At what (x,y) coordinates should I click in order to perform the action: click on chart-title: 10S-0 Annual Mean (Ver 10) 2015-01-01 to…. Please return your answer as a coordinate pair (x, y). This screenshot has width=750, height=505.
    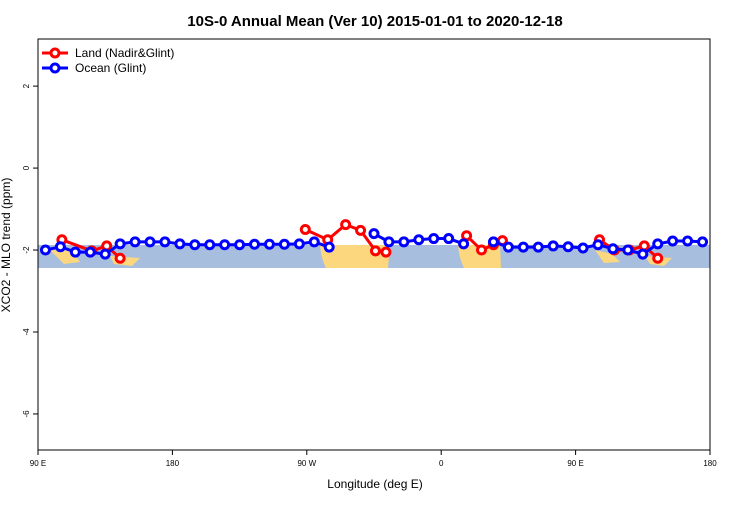
    Looking at the image, I should click on (374, 21).